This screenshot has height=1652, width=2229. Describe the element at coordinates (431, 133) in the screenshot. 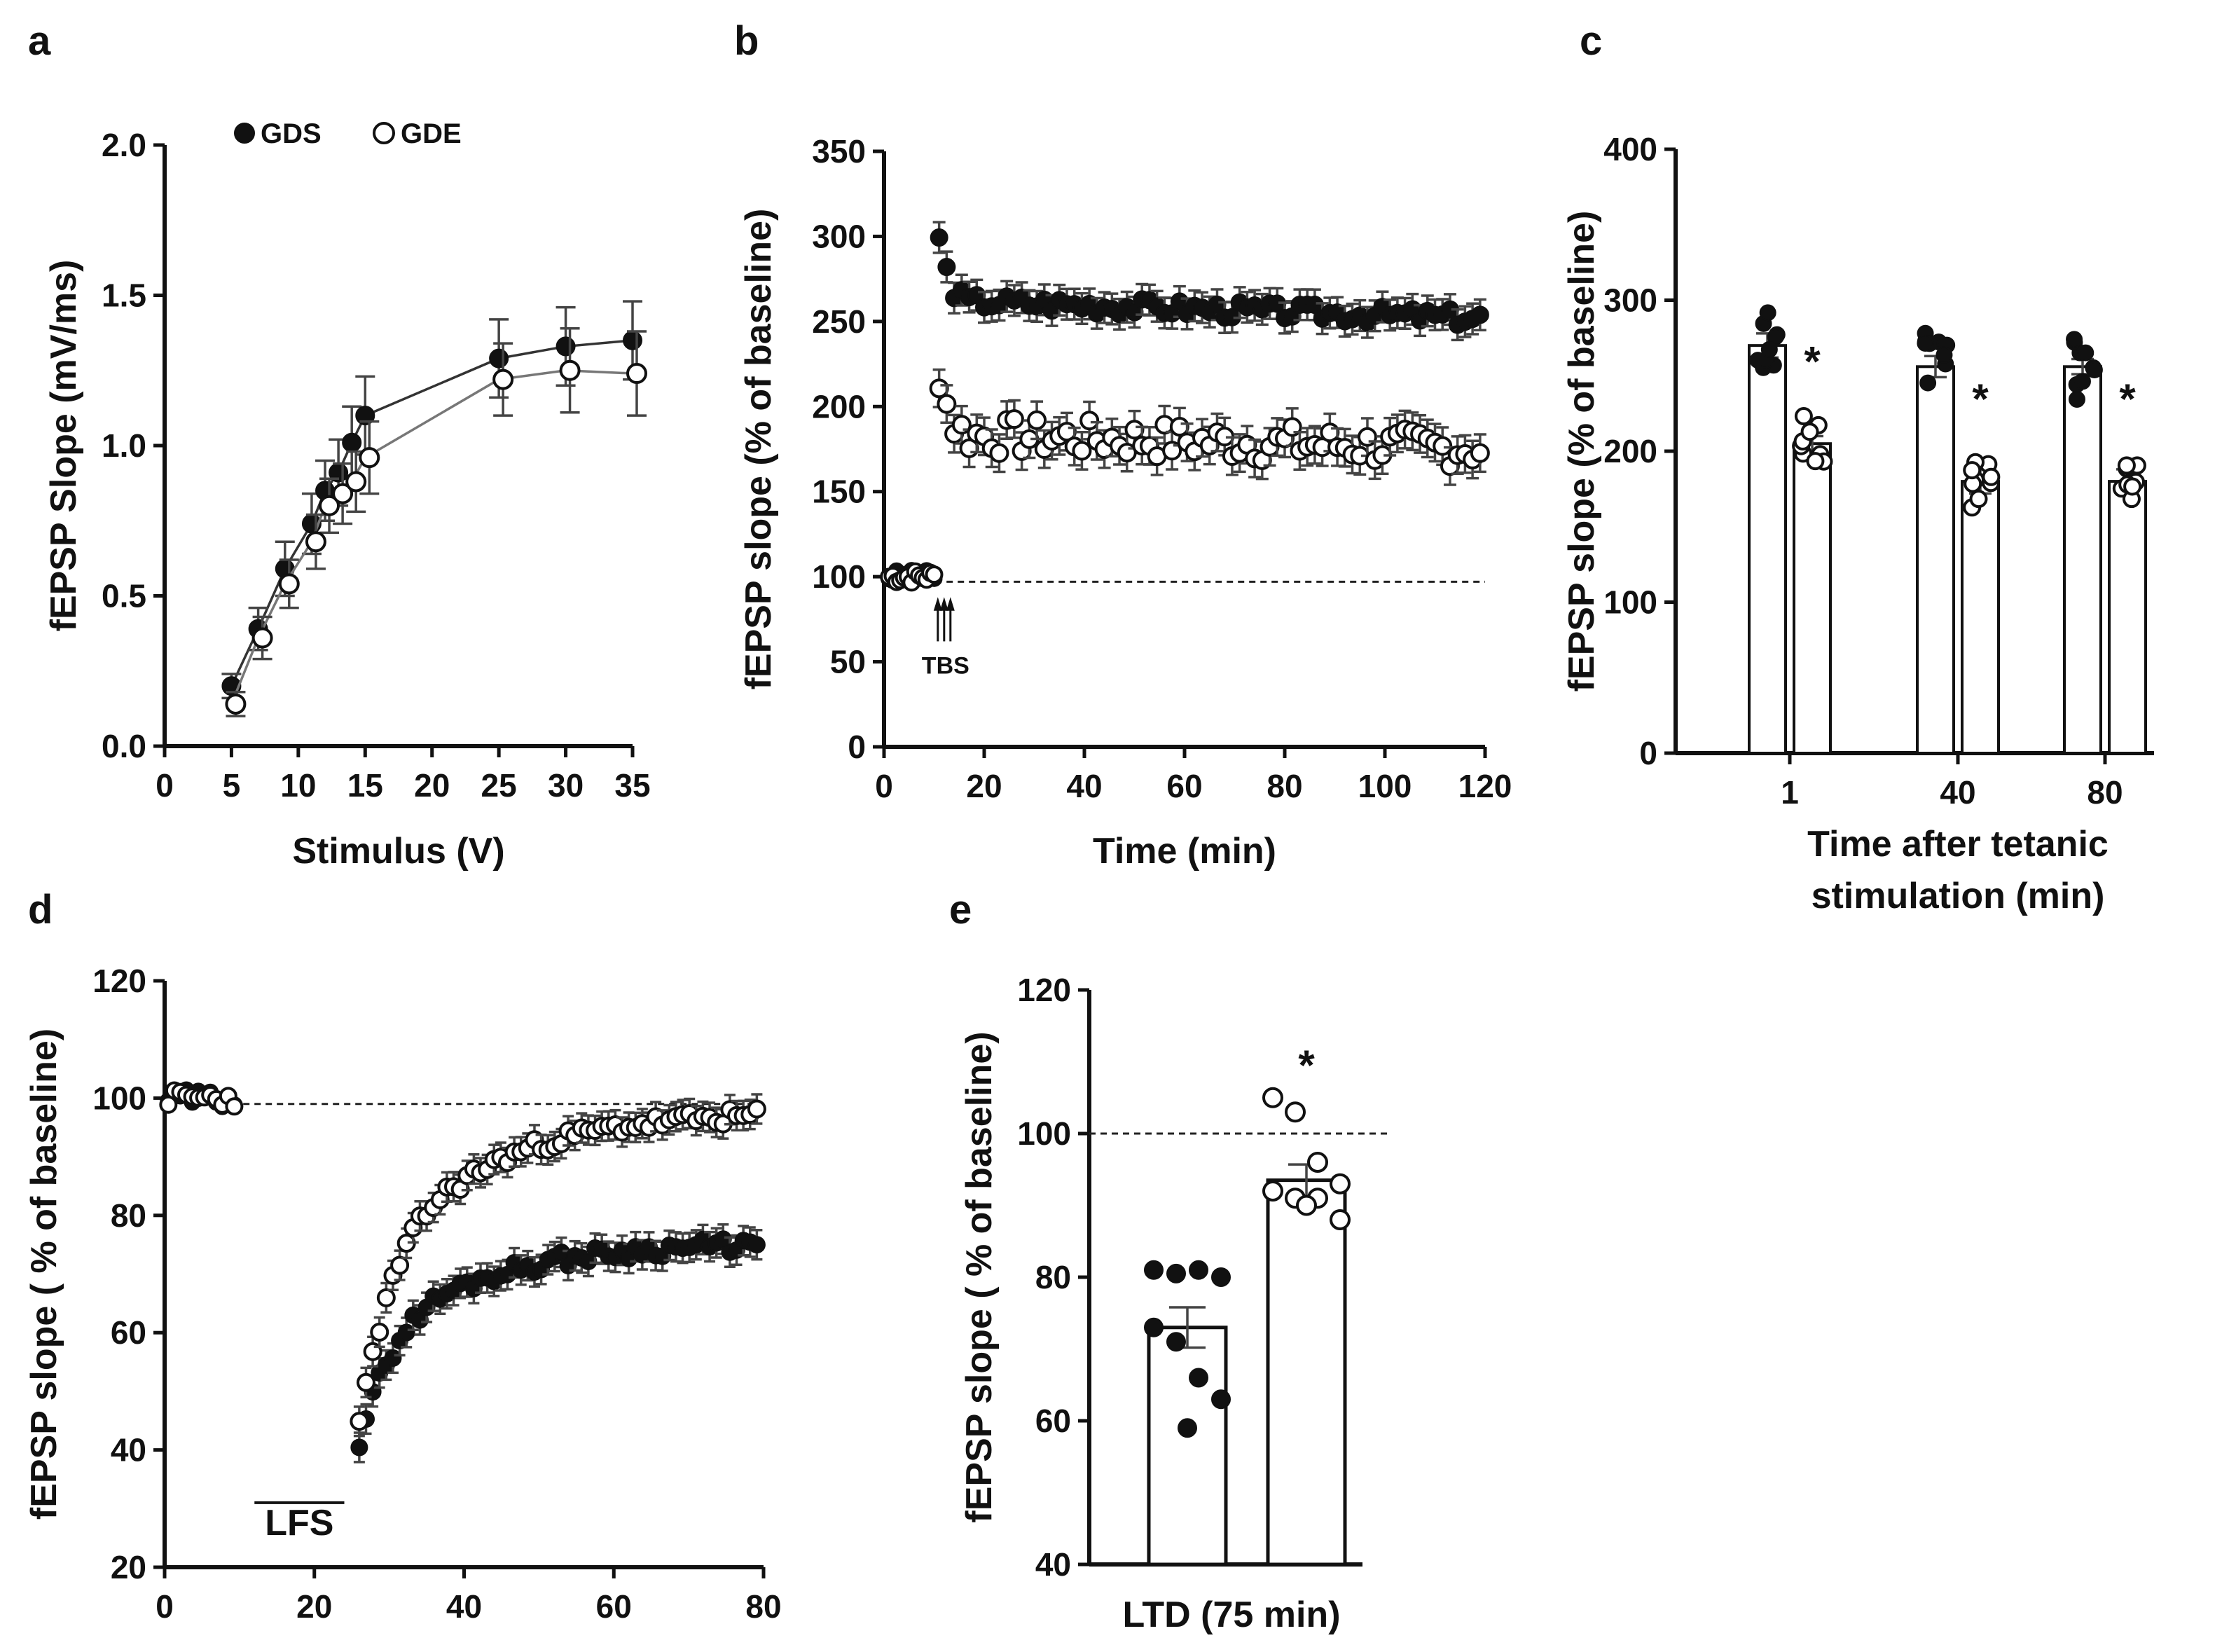

I see `legend-label-gde: GDE` at that location.